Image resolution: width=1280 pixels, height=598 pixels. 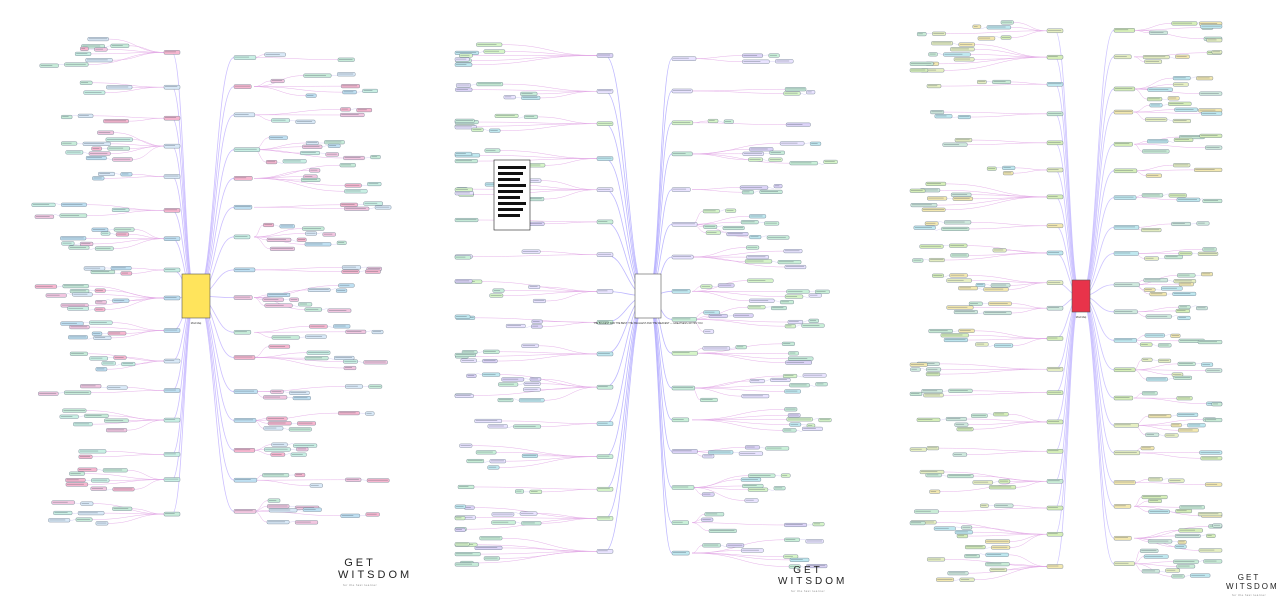 What do you see at coordinates (196, 296) in the screenshot?
I see `central-topic` at bounding box center [196, 296].